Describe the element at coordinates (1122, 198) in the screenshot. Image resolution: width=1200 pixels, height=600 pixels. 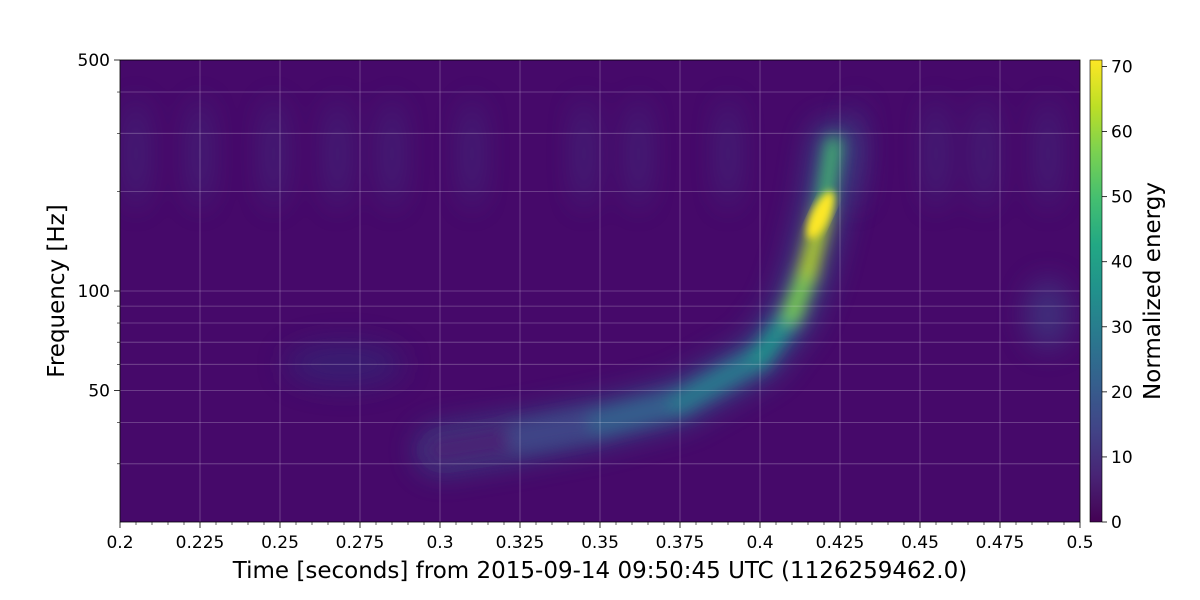
I see `colorbar-tick-label: 50` at that location.